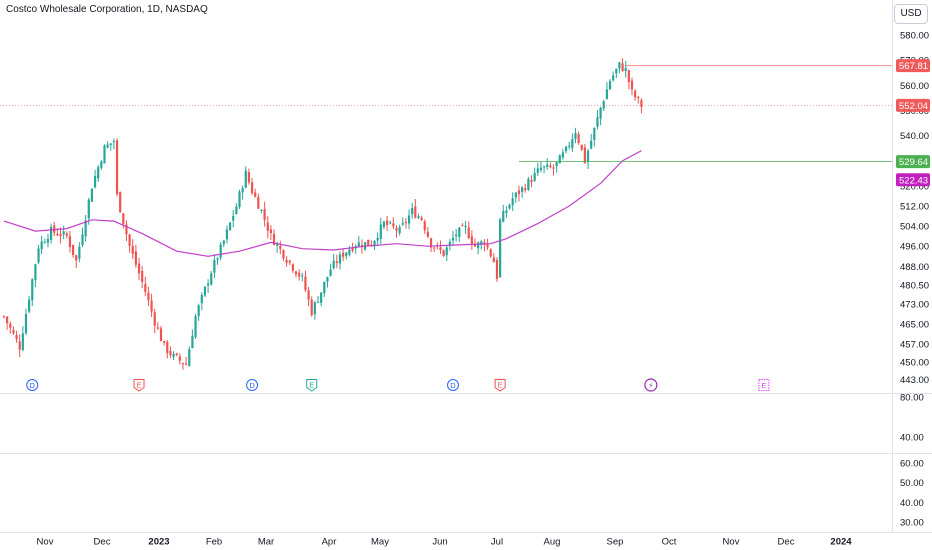 This screenshot has height=550, width=932. What do you see at coordinates (322, 203) in the screenshot?
I see `moving-average-line` at bounding box center [322, 203].